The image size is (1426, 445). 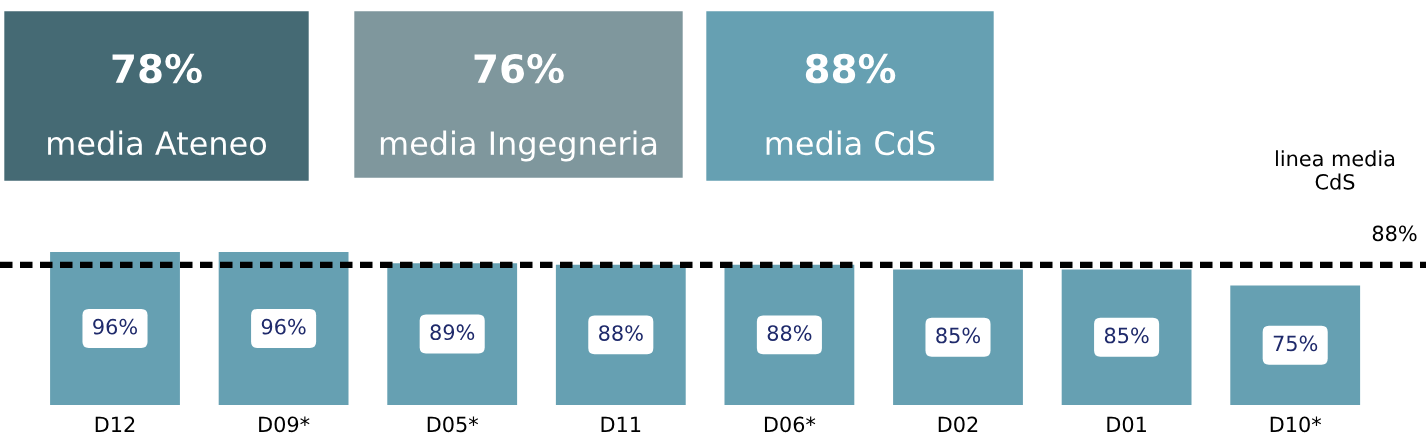 What do you see at coordinates (1295, 343) in the screenshot?
I see `data-label: 75%` at bounding box center [1295, 343].